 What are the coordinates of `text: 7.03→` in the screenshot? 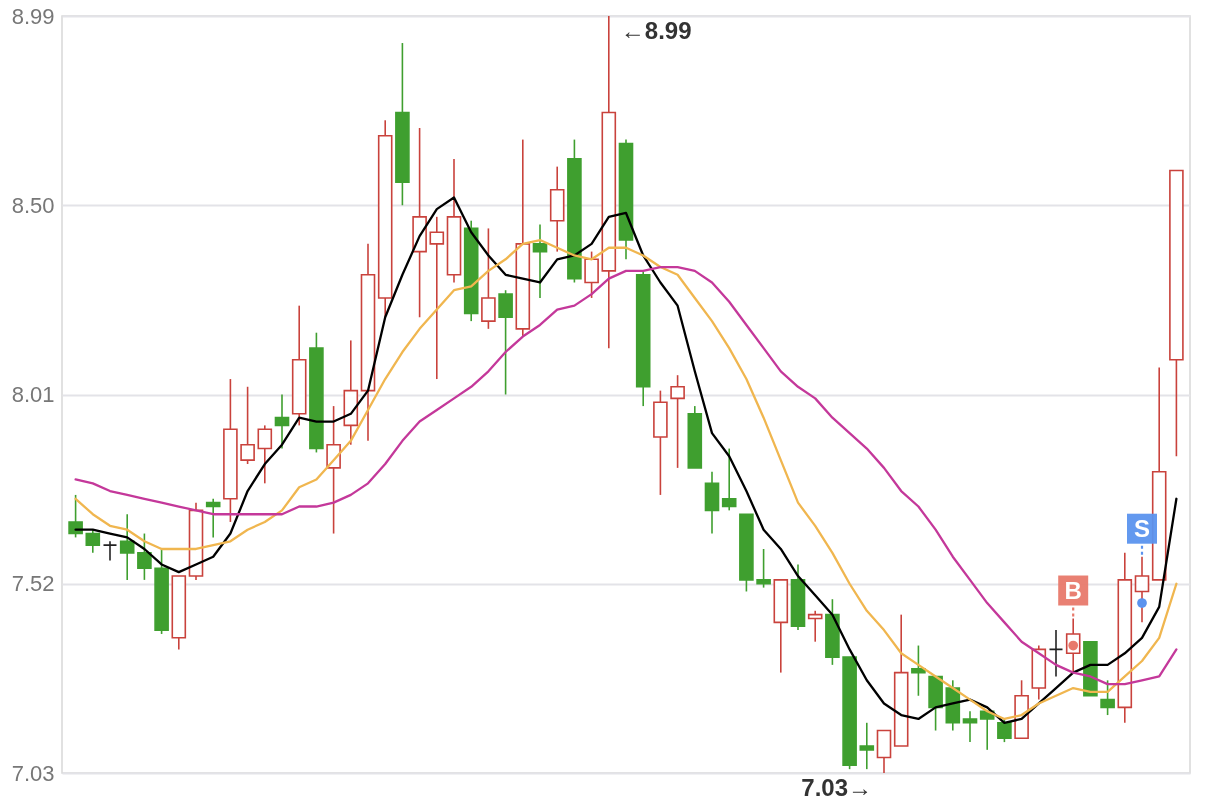 It's located at (836, 787).